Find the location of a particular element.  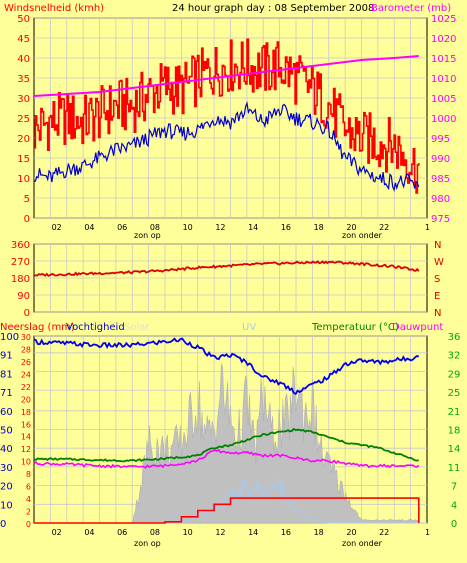

wind-tick-label: 50 is located at coordinates (23, 19).